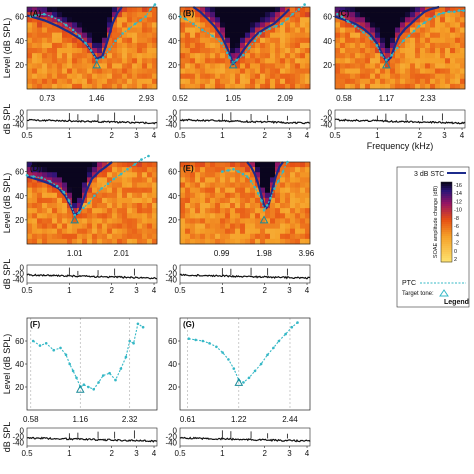  What do you see at coordinates (343, 13) in the screenshot?
I see `panel-label: (C)` at bounding box center [343, 13].